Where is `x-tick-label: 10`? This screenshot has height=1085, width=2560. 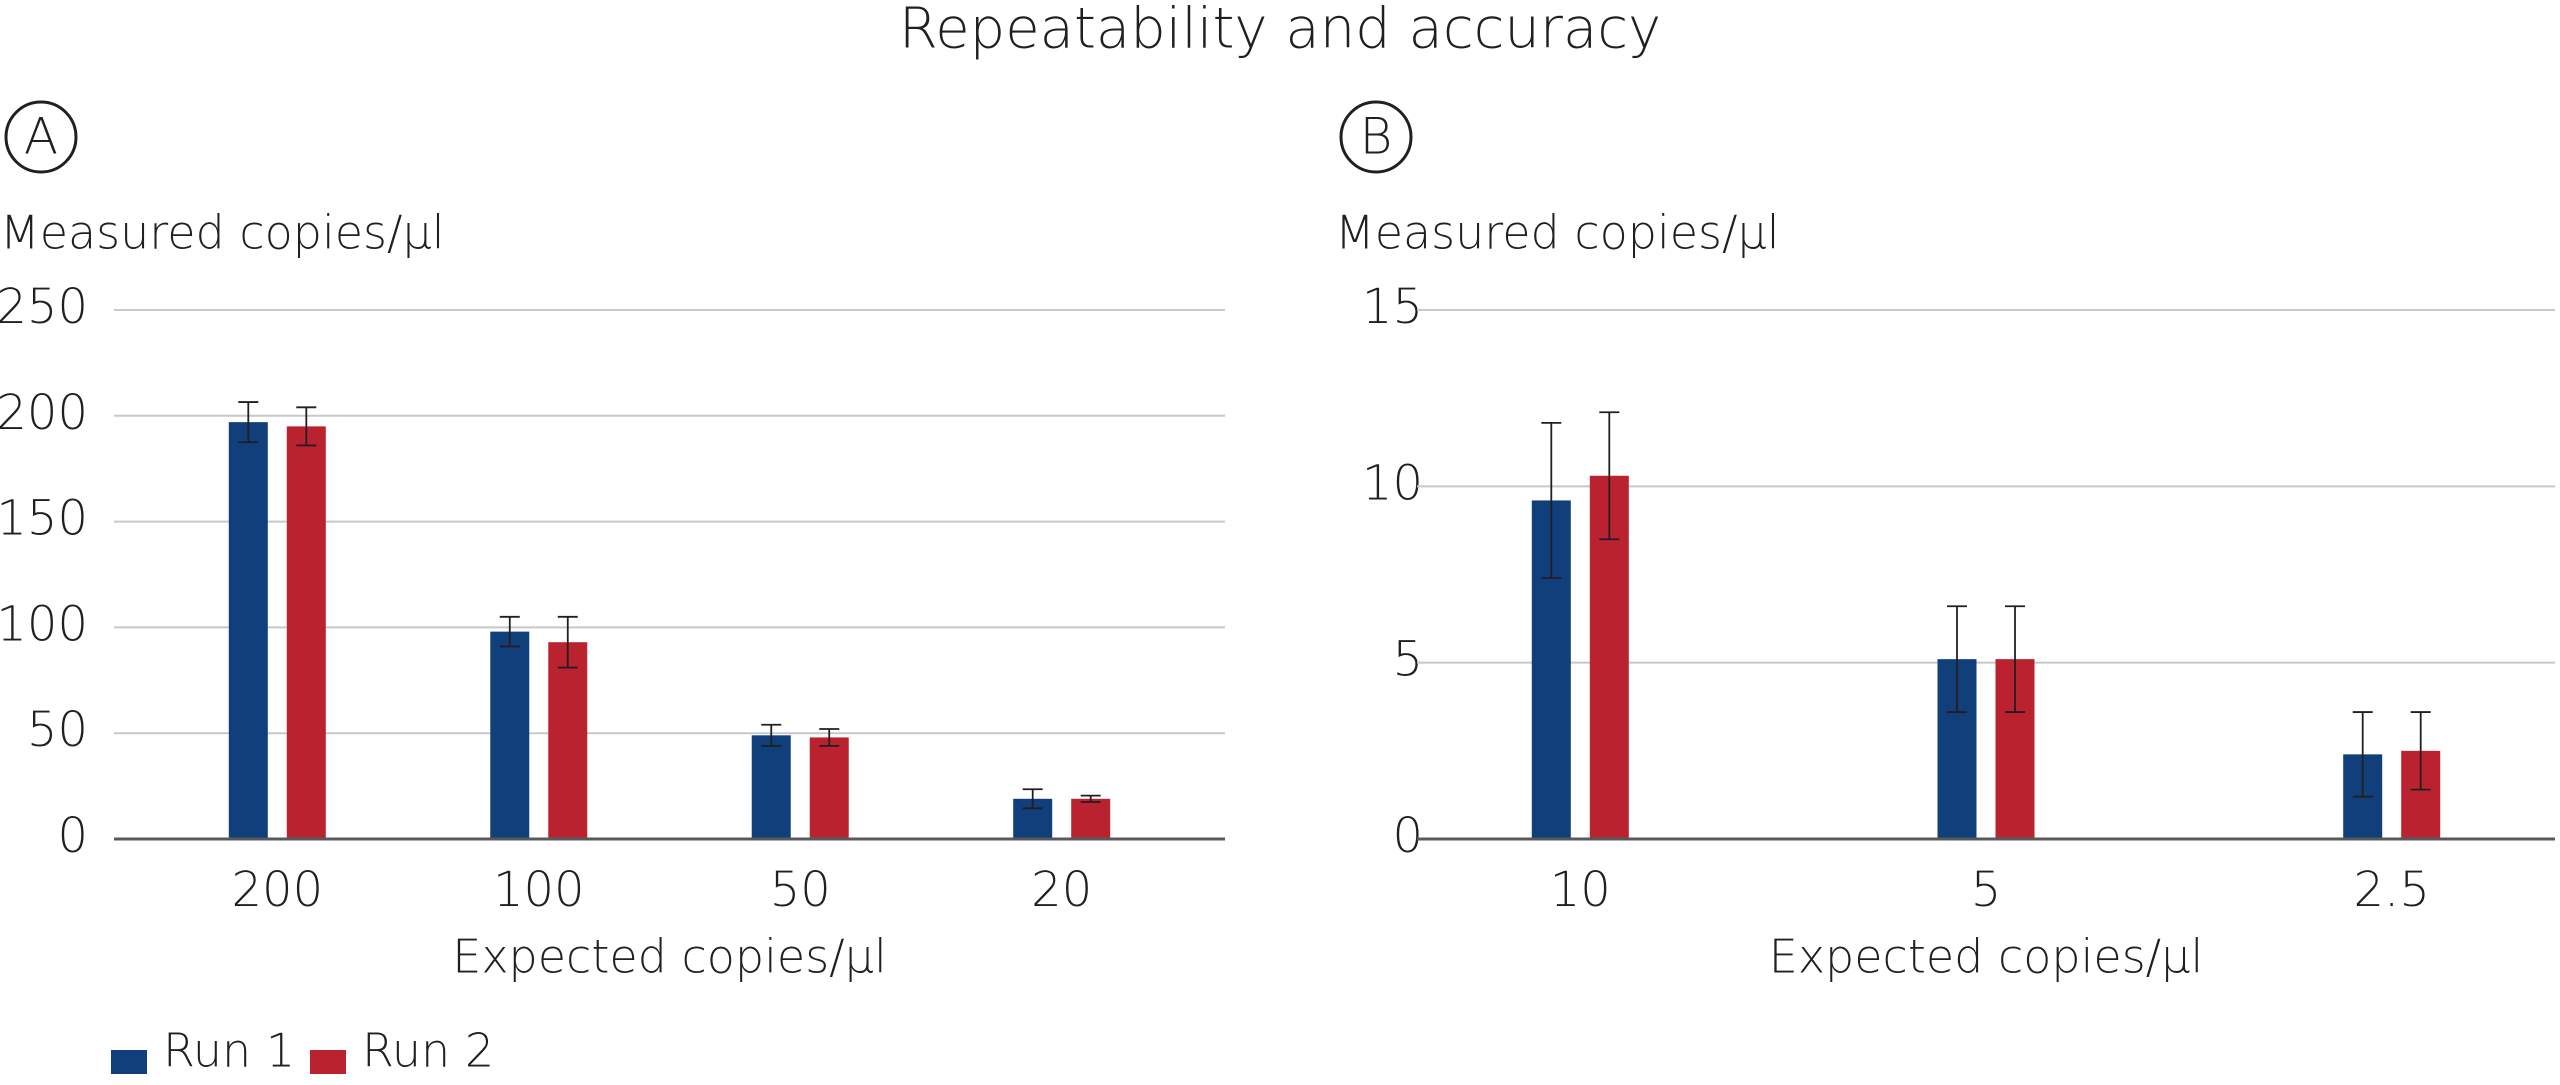 x-tick-label: 10 is located at coordinates (1580, 890).